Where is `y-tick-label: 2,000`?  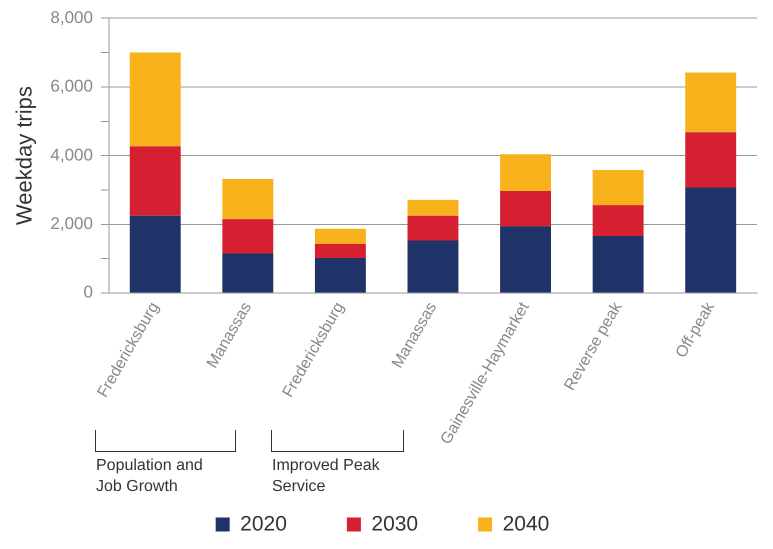 y-tick-label: 2,000 is located at coordinates (71, 224).